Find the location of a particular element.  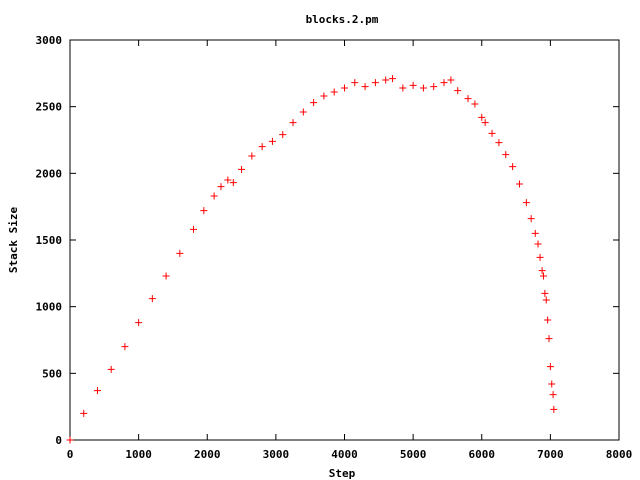

y-tick-label: 2000 is located at coordinates (49, 173).